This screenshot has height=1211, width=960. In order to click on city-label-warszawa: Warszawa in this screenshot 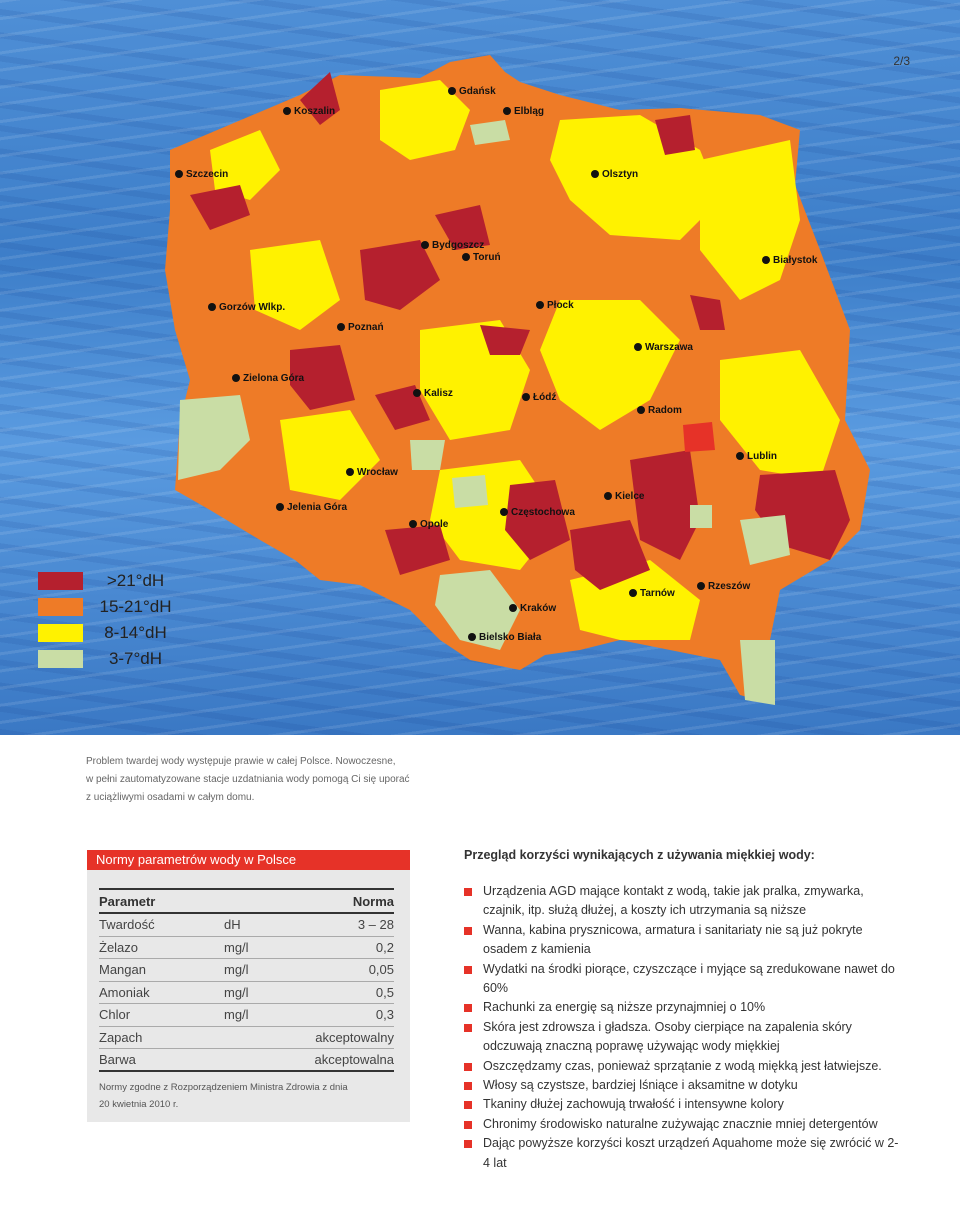, I will do `click(663, 347)`.